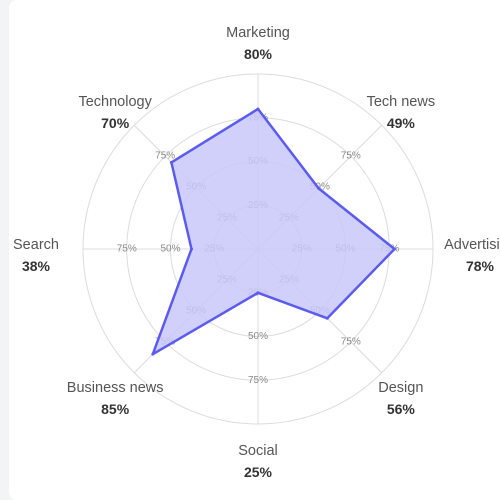 The width and height of the screenshot is (500, 500). I want to click on axis-label: Tech news, so click(401, 102).